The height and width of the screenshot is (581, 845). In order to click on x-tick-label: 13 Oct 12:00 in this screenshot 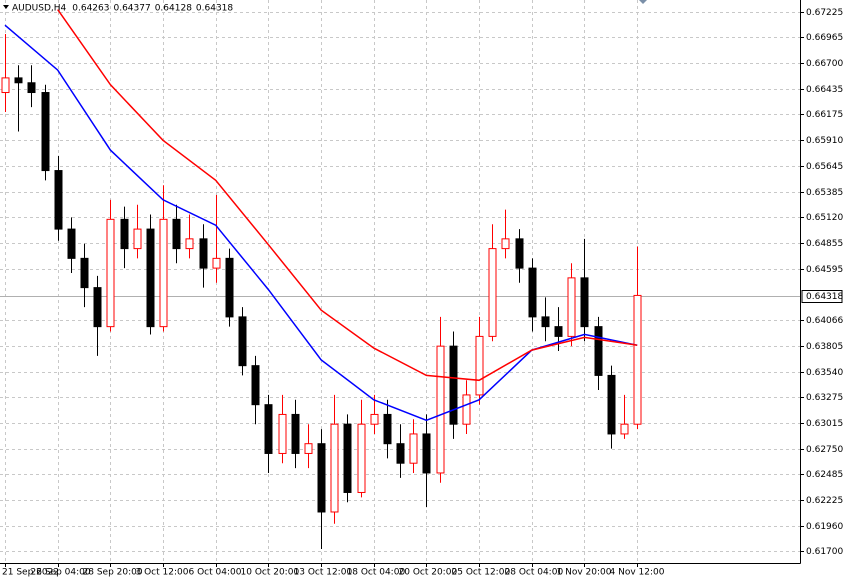, I will do `click(323, 573)`.